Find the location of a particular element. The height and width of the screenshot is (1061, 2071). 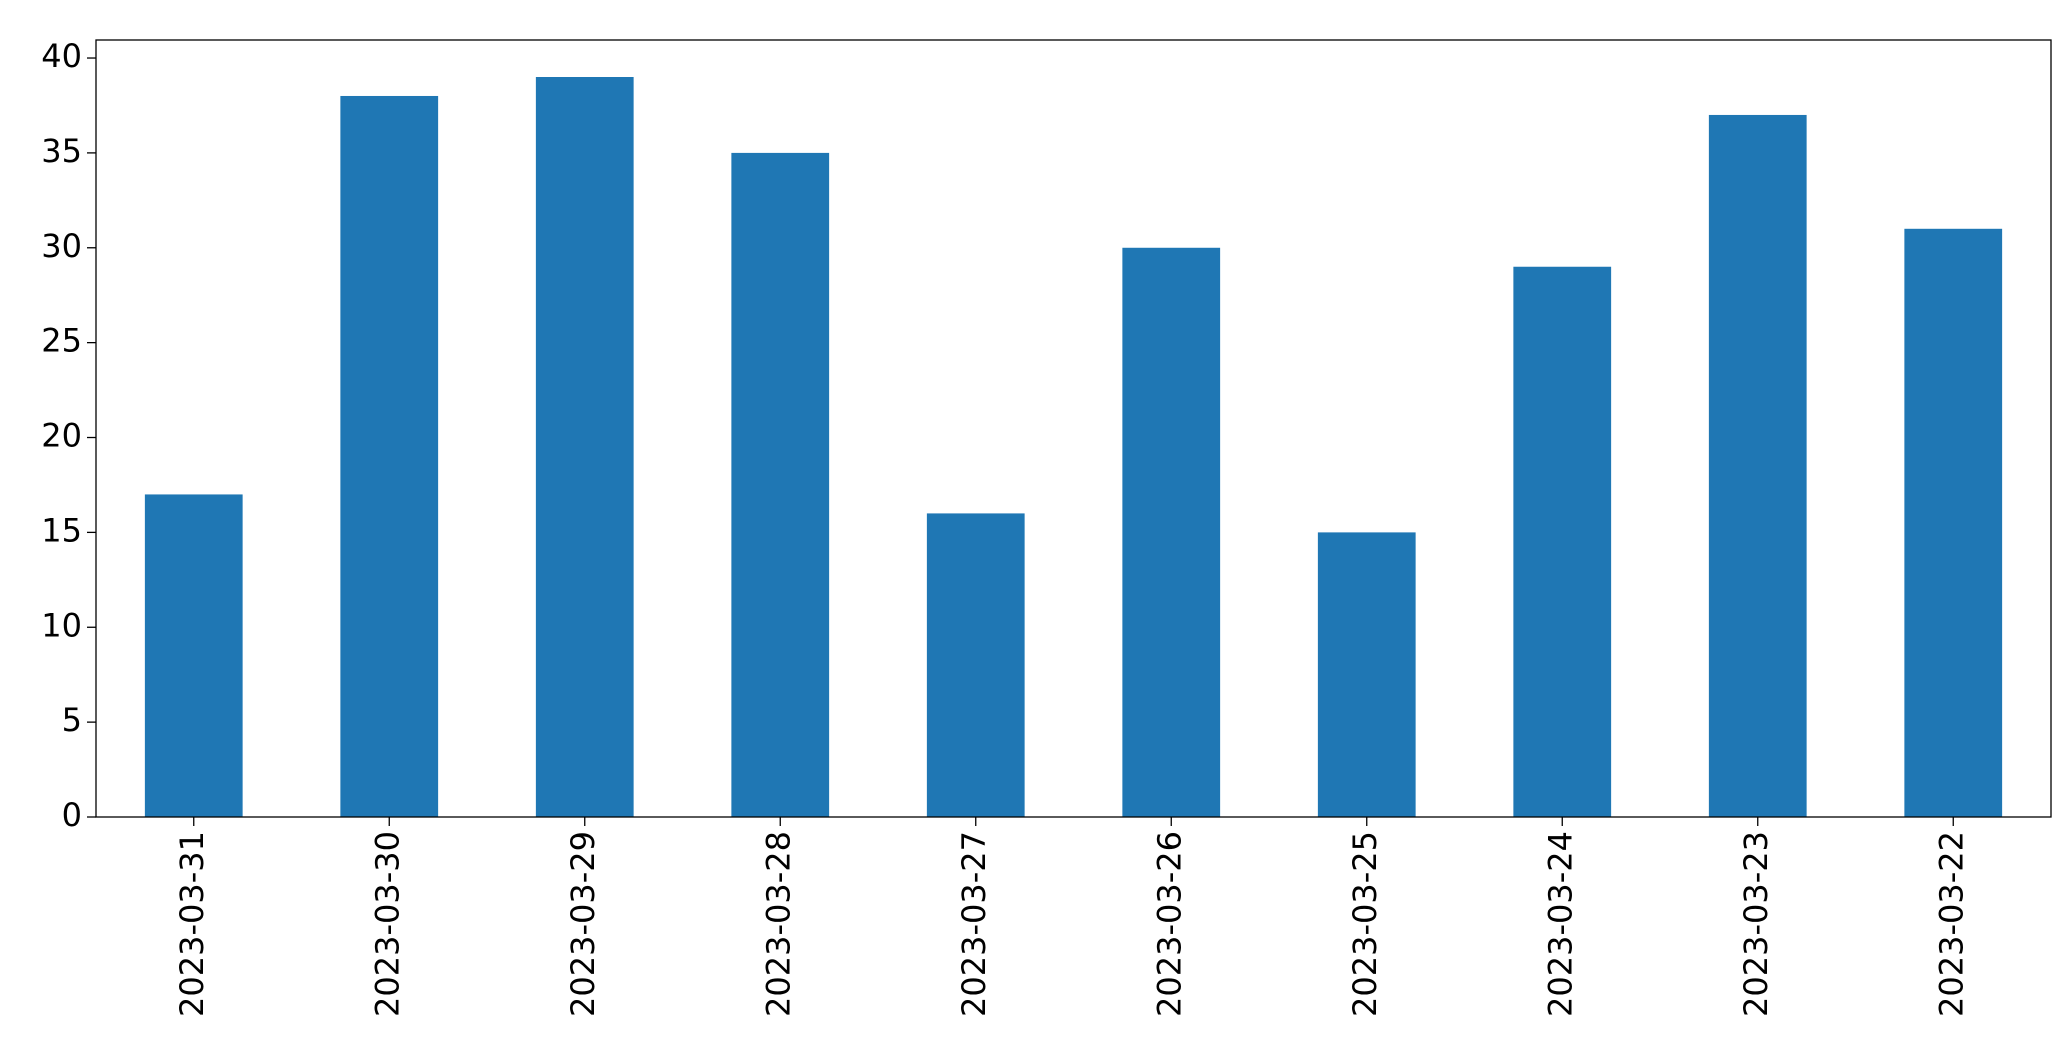

x-tick-label: 2023-03-30 is located at coordinates (387, 924).